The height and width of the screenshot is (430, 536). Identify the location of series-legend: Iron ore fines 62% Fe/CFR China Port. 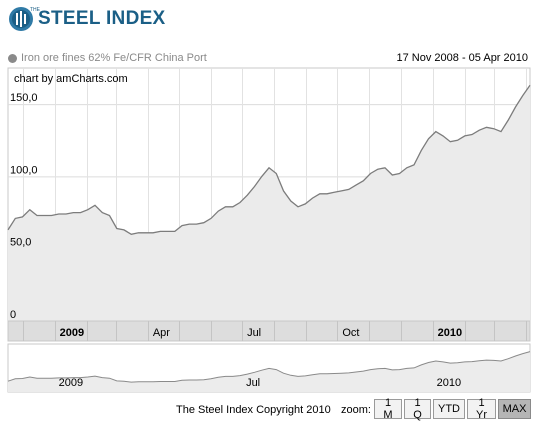
(107, 58).